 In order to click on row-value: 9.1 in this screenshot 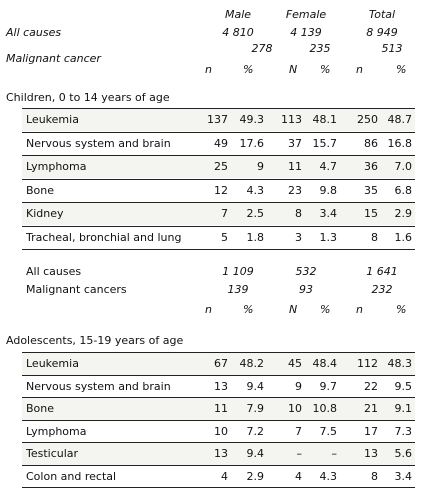, I will do `click(403, 408)`.